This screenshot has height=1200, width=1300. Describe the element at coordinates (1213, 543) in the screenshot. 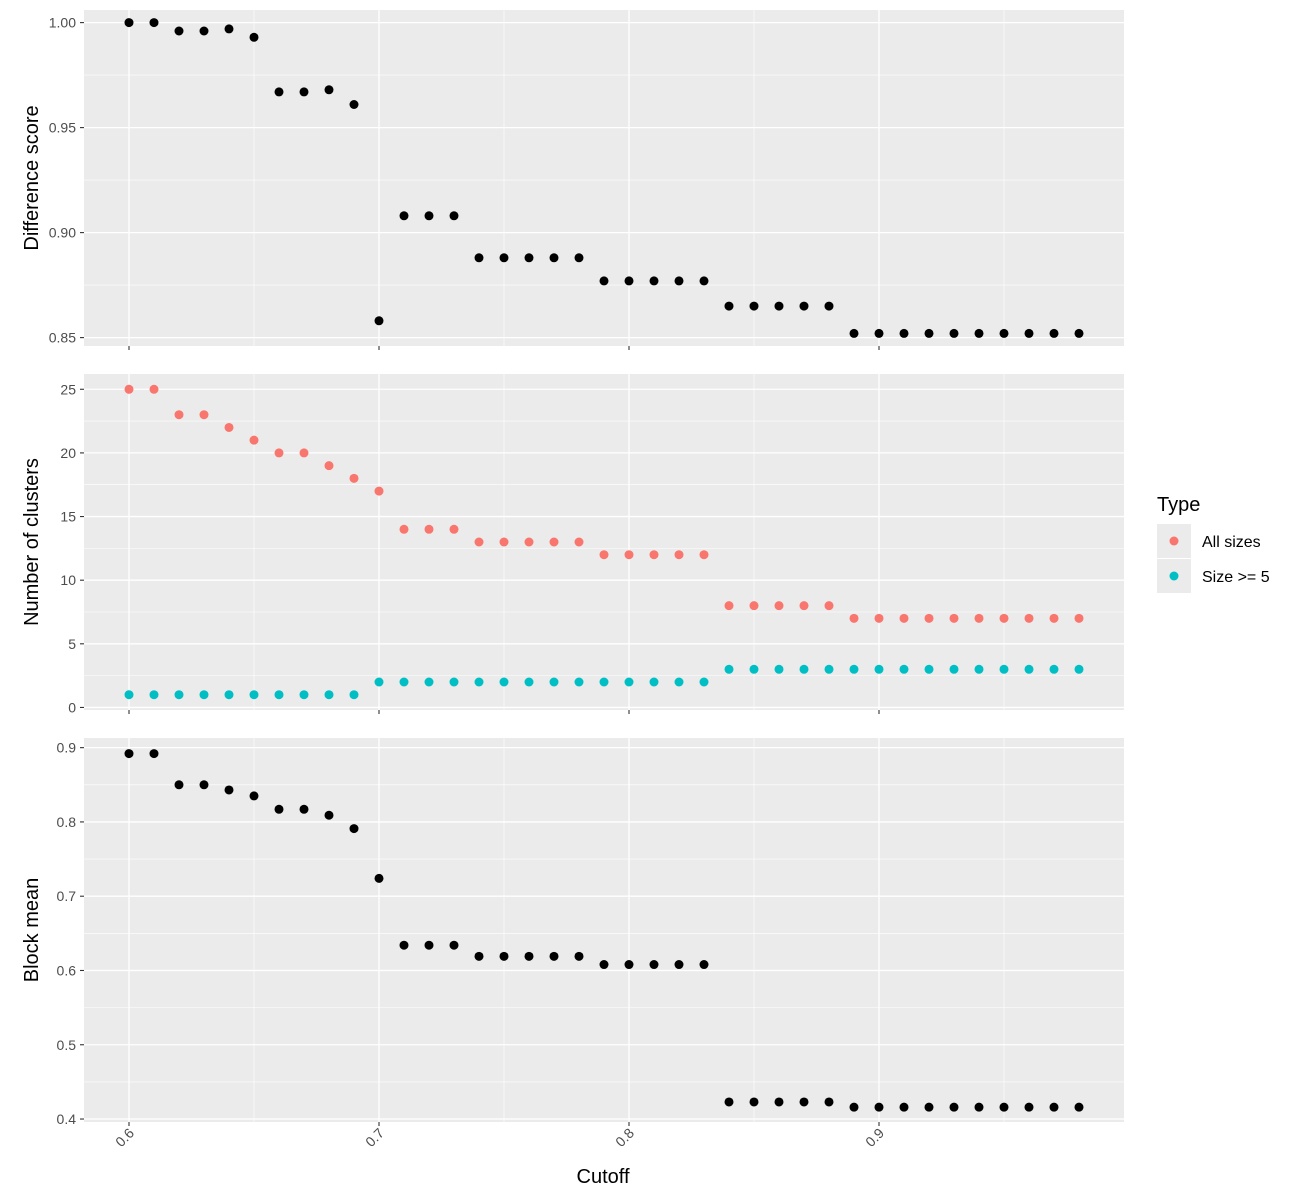

I see `legend: Type All sizes Size >= 5` at that location.